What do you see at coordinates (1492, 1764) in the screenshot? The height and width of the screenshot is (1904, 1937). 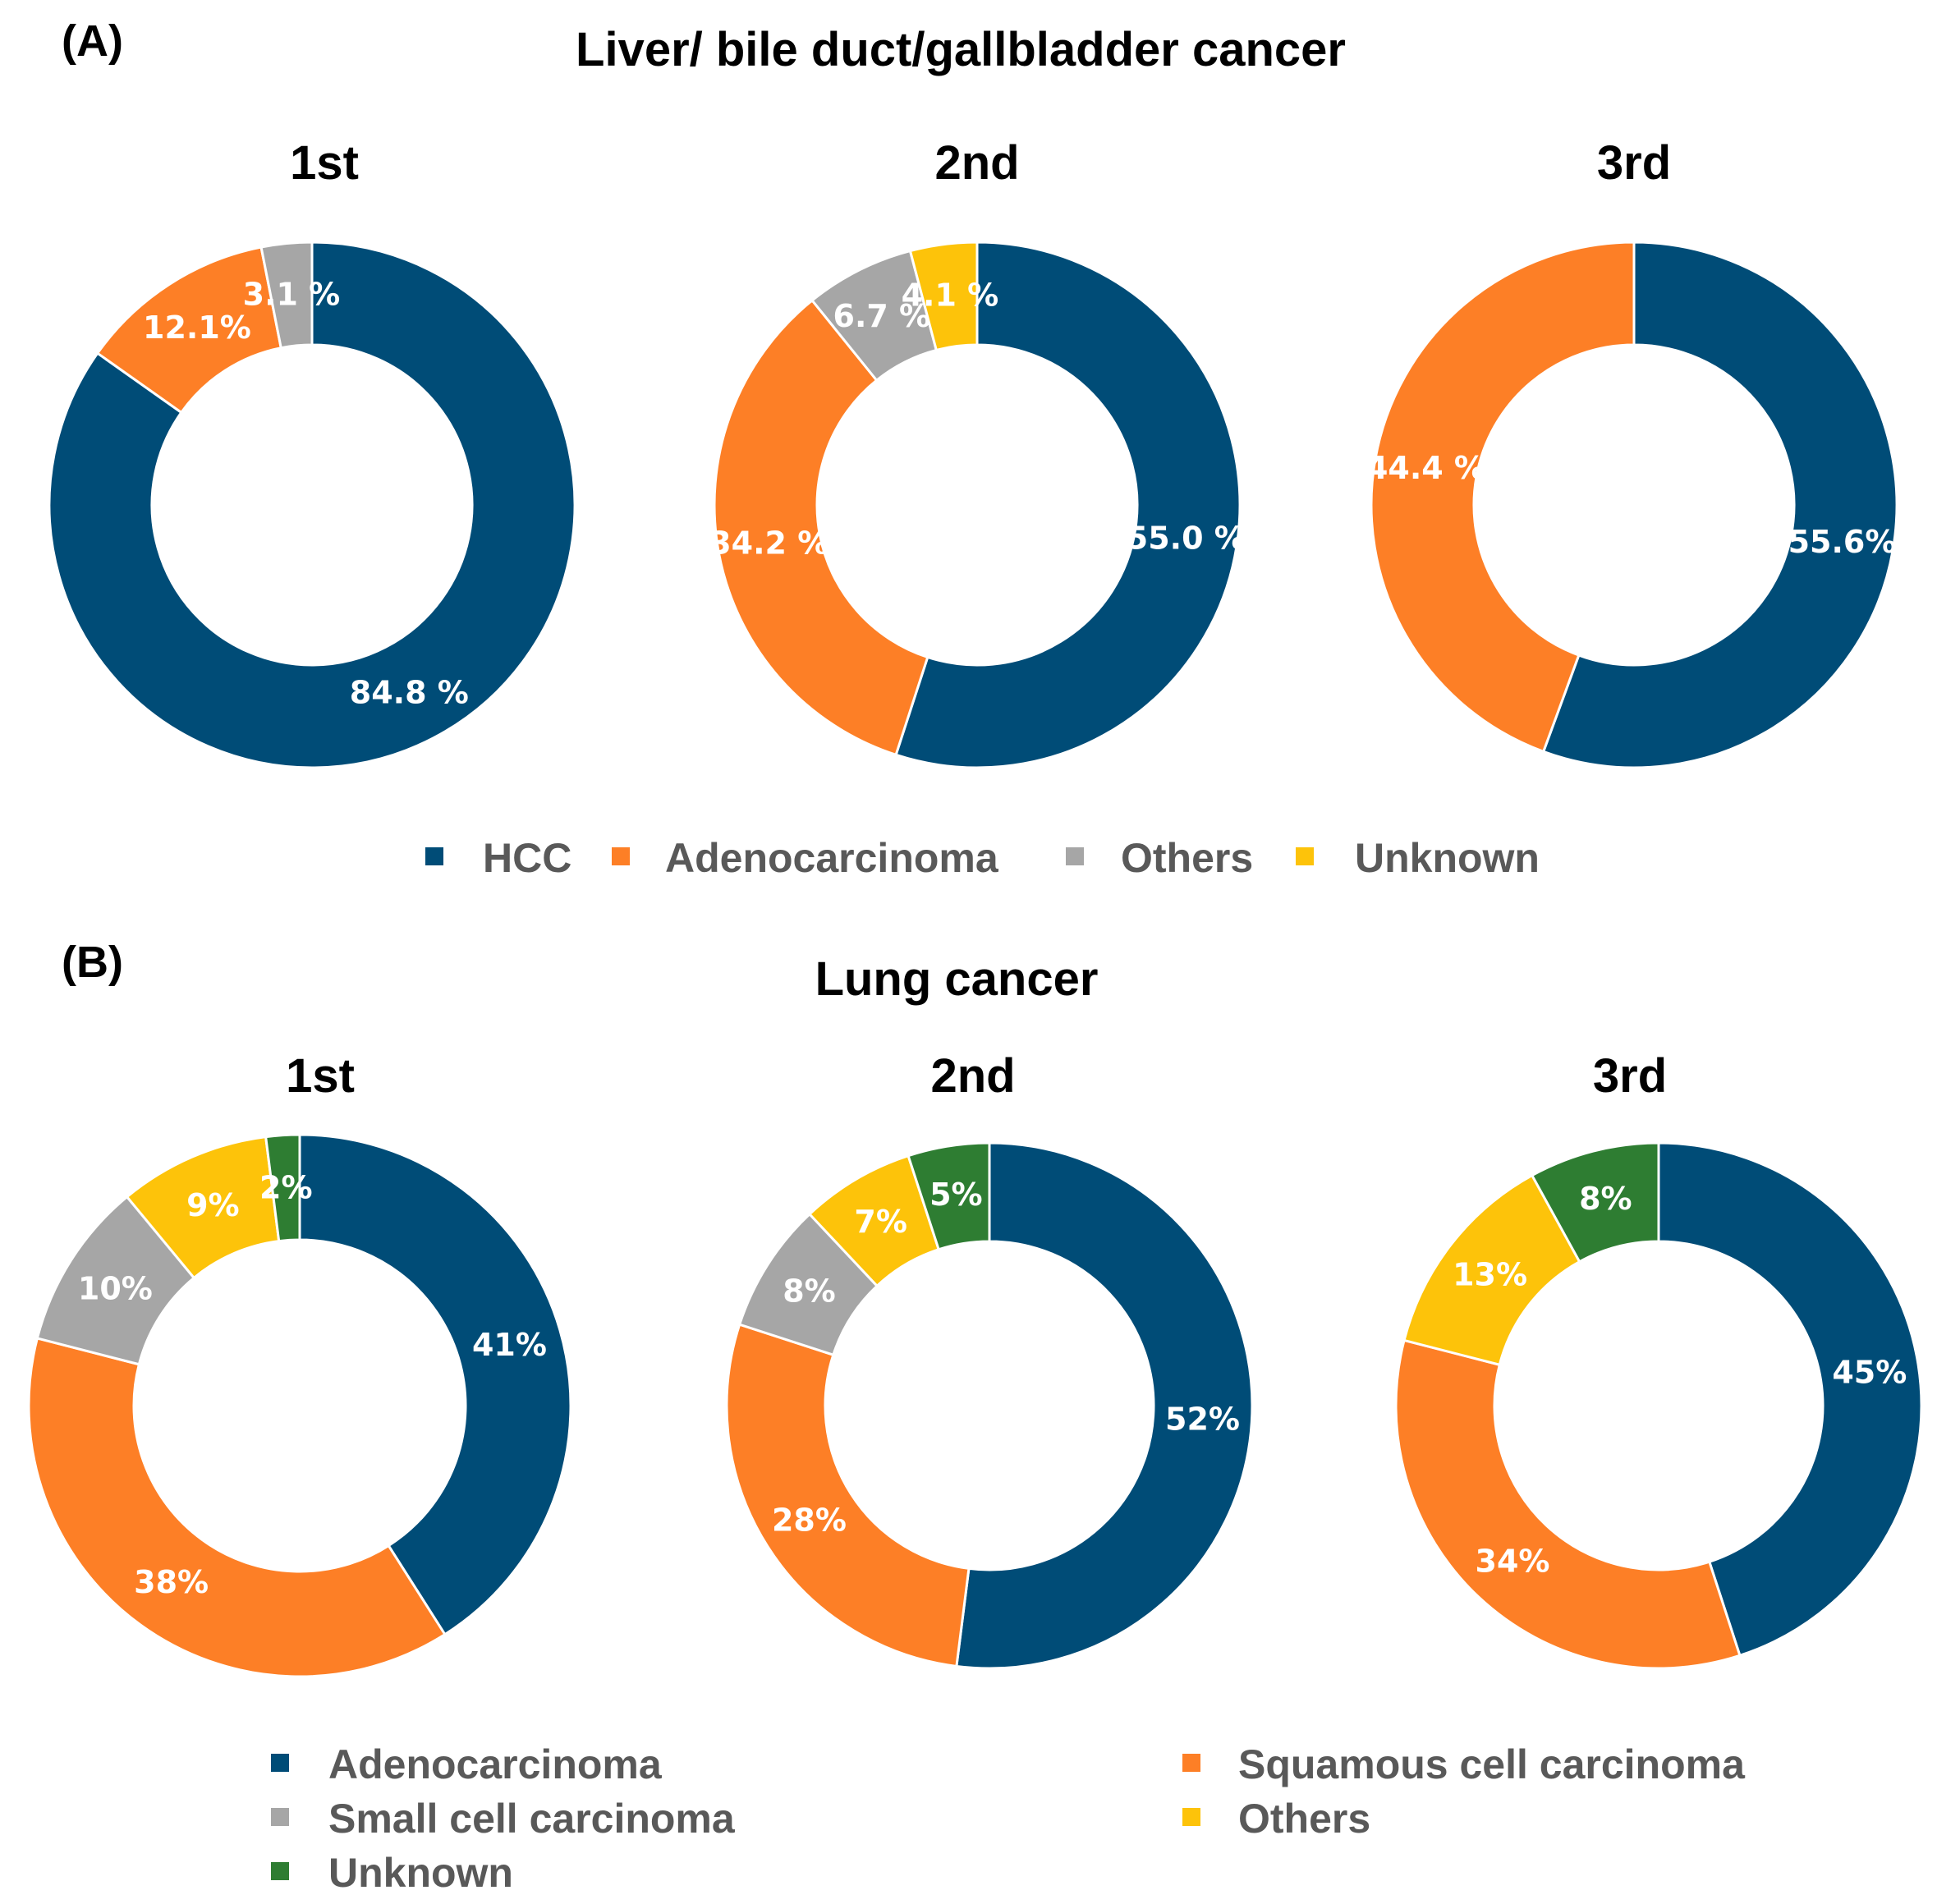 I see `legend-b-label-squamous: Squamous cell carcinoma` at bounding box center [1492, 1764].